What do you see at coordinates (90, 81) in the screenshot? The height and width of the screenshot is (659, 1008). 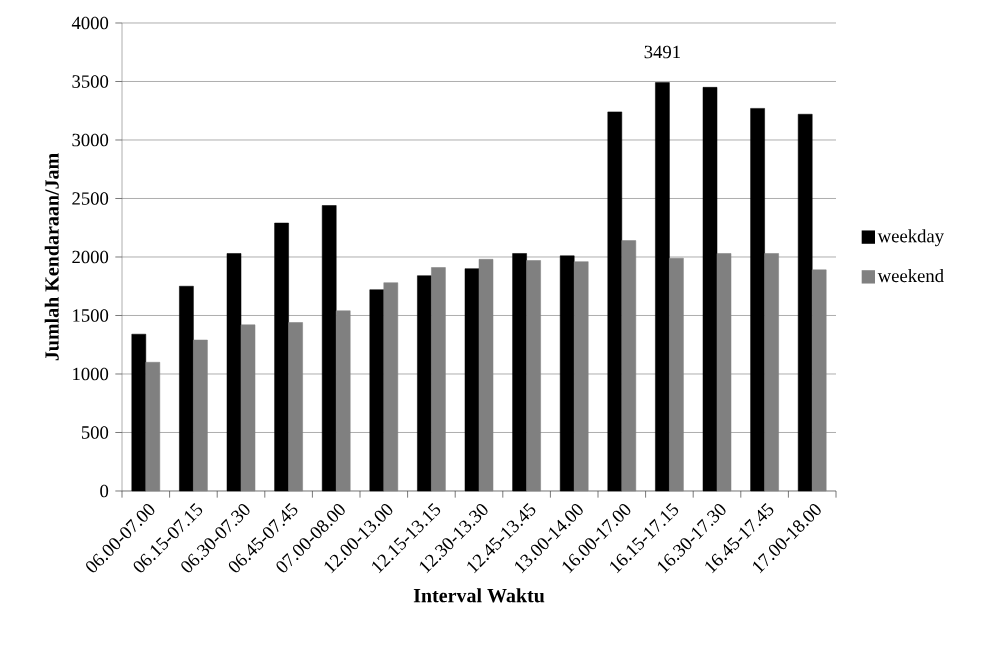 I see `y-tick-label: 3500` at bounding box center [90, 81].